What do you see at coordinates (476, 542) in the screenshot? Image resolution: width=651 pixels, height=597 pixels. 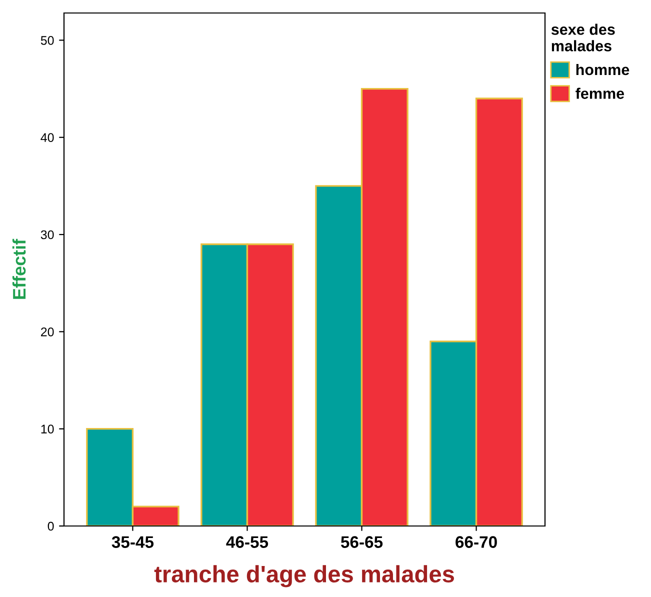 I see `x-tick-label: 66-70` at bounding box center [476, 542].